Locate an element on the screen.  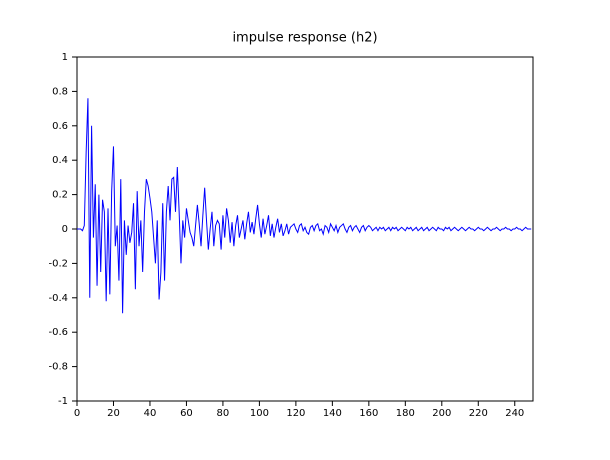
x-tick-label: 200 is located at coordinates (441, 413).